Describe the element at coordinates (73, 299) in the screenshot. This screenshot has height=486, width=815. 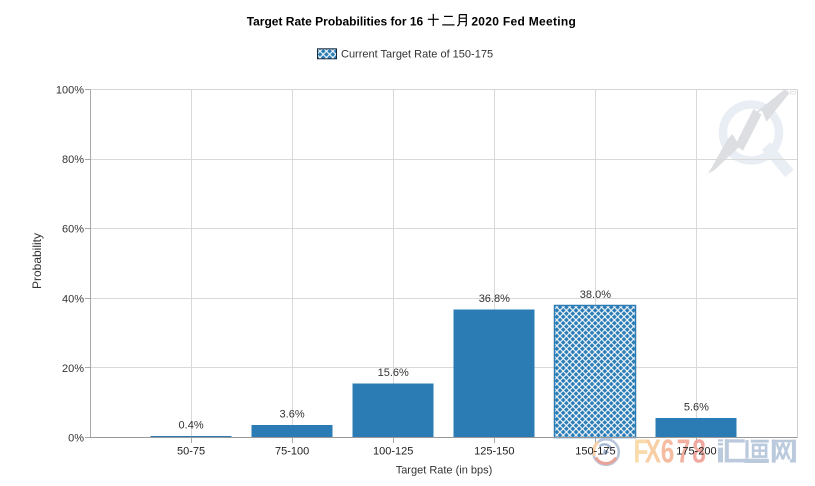
I see `svg-text: 40%` at that location.